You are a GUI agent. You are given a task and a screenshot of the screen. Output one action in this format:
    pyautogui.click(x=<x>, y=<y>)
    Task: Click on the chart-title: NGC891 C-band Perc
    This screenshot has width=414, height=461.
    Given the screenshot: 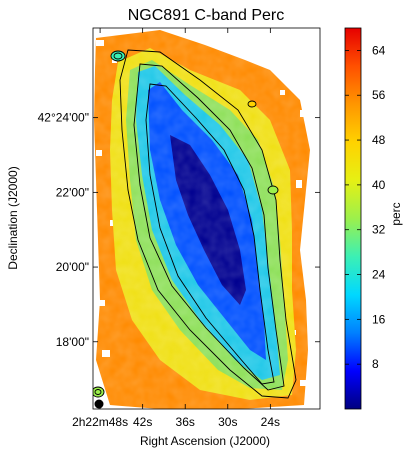 What is the action you would take?
    pyautogui.click(x=206, y=15)
    